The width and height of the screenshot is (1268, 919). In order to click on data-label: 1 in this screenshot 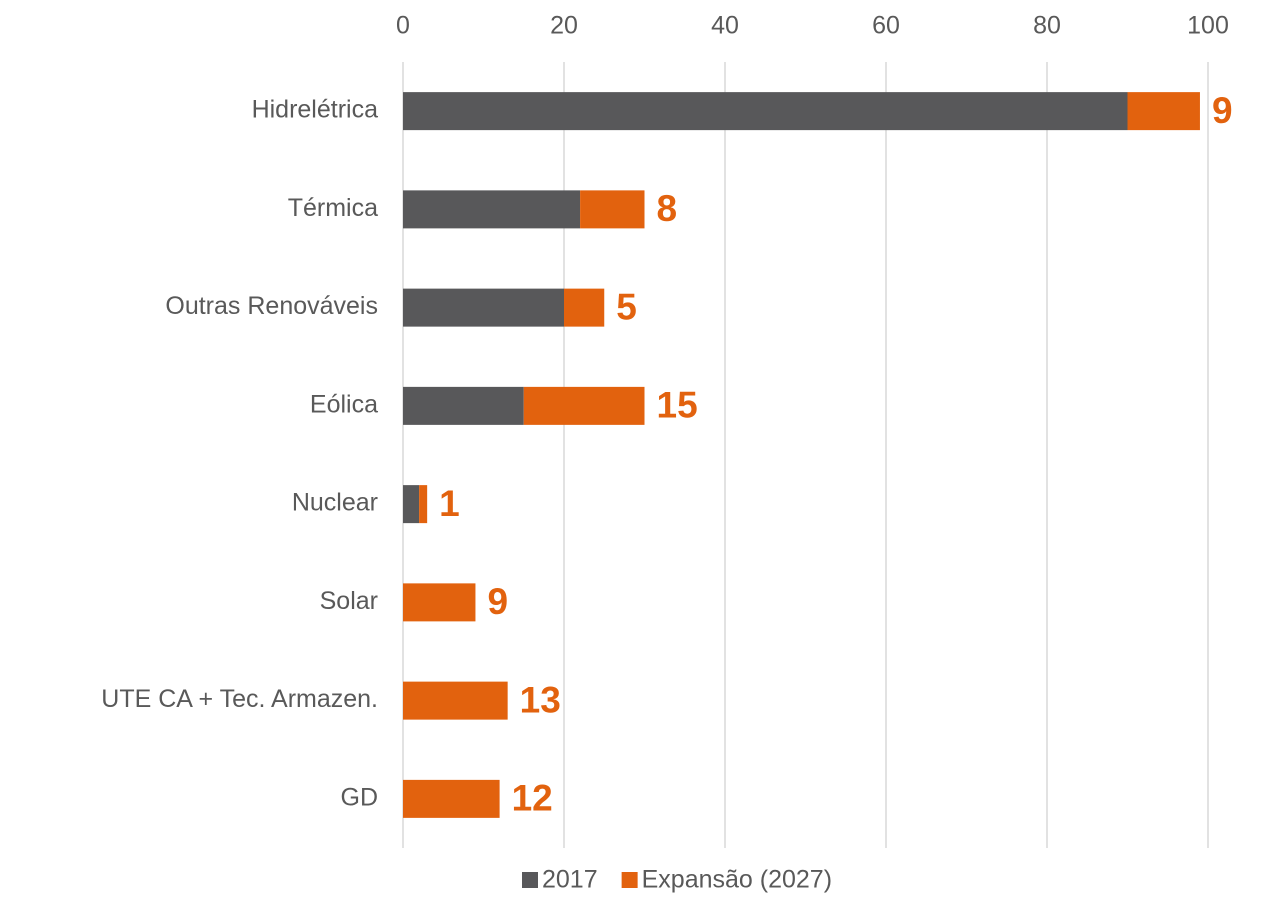, I will do `click(449, 503)`.